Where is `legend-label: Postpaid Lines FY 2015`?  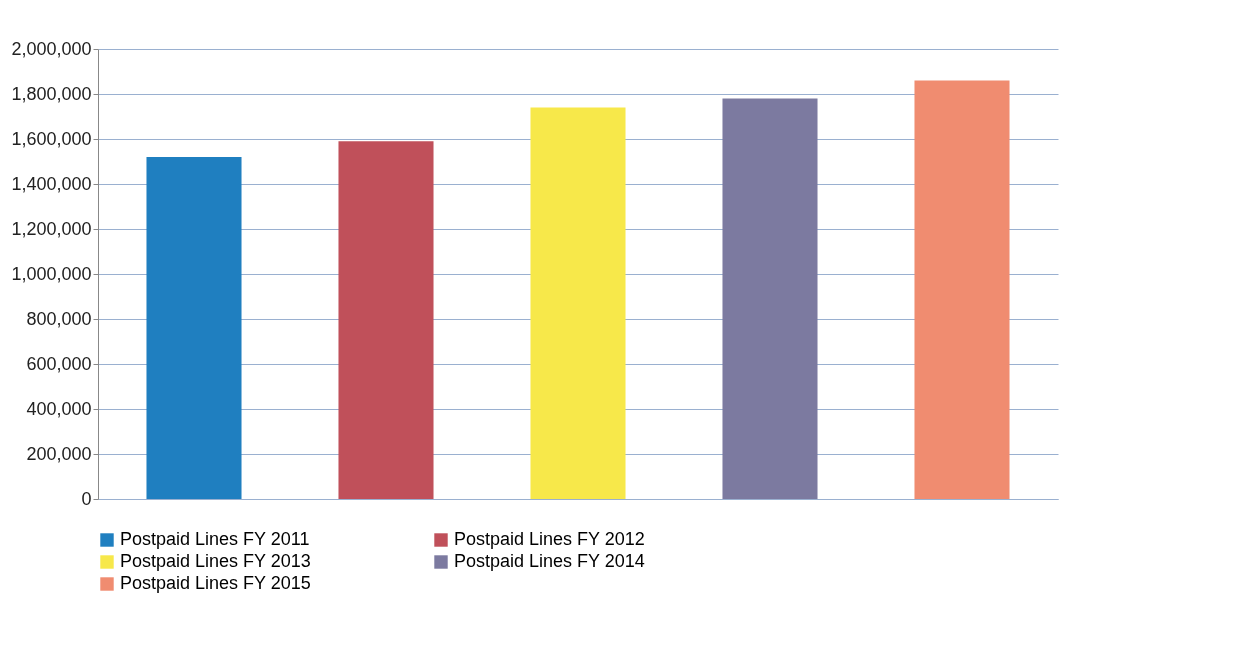
legend-label: Postpaid Lines FY 2015 is located at coordinates (215, 583).